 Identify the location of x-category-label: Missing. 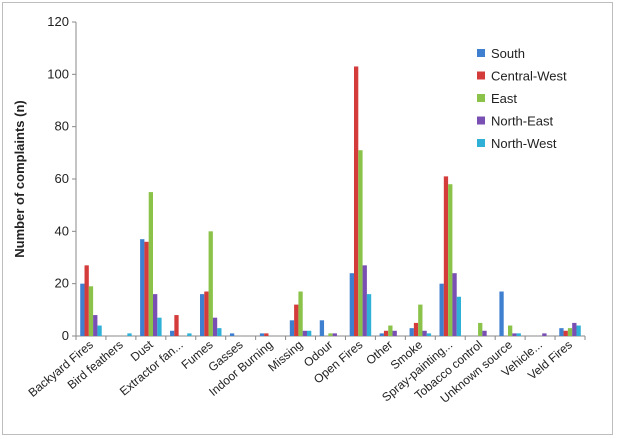
(285, 356).